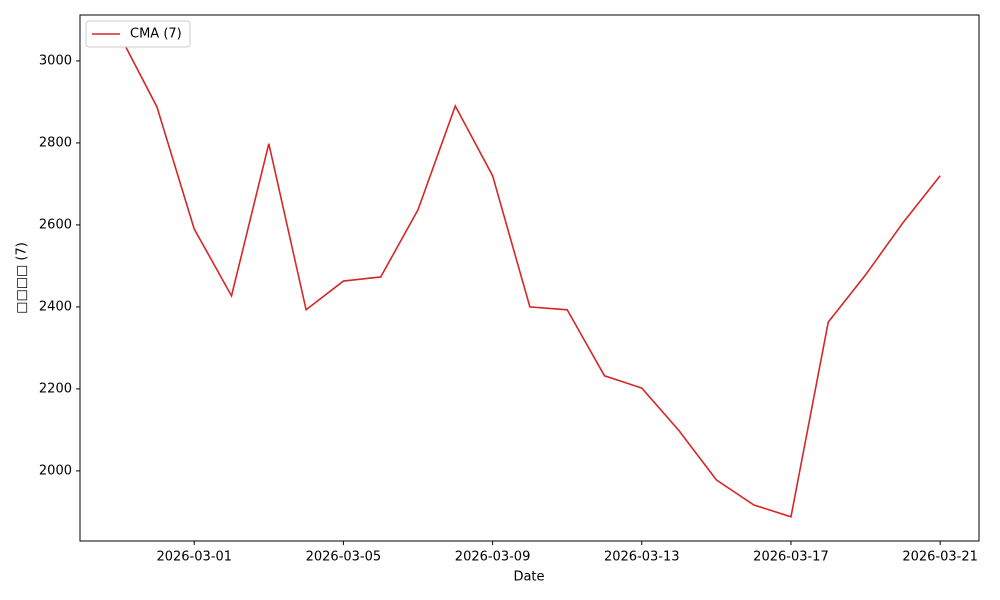 Image resolution: width=1000 pixels, height=600 pixels. Describe the element at coordinates (55, 388) in the screenshot. I see `y-tick-label: 2200` at that location.